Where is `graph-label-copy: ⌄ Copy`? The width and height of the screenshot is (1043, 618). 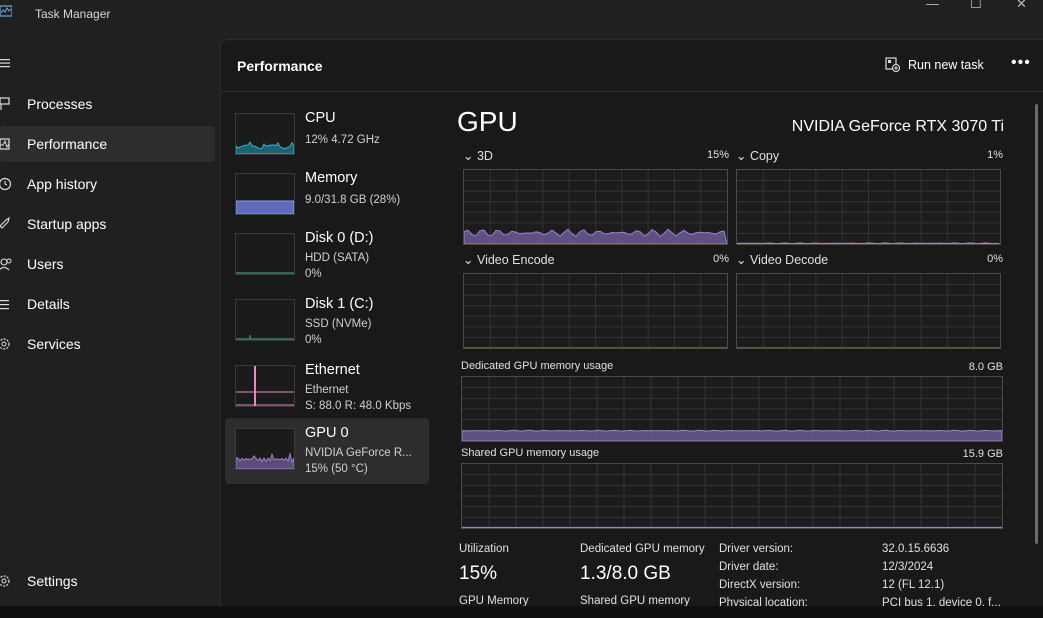
graph-label-copy: ⌄ Copy is located at coordinates (758, 156).